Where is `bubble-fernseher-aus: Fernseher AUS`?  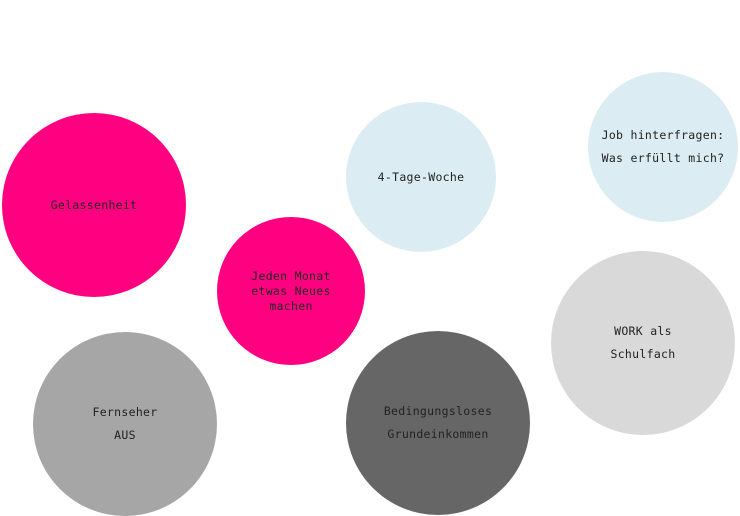 bubble-fernseher-aus: Fernseher AUS is located at coordinates (125, 424).